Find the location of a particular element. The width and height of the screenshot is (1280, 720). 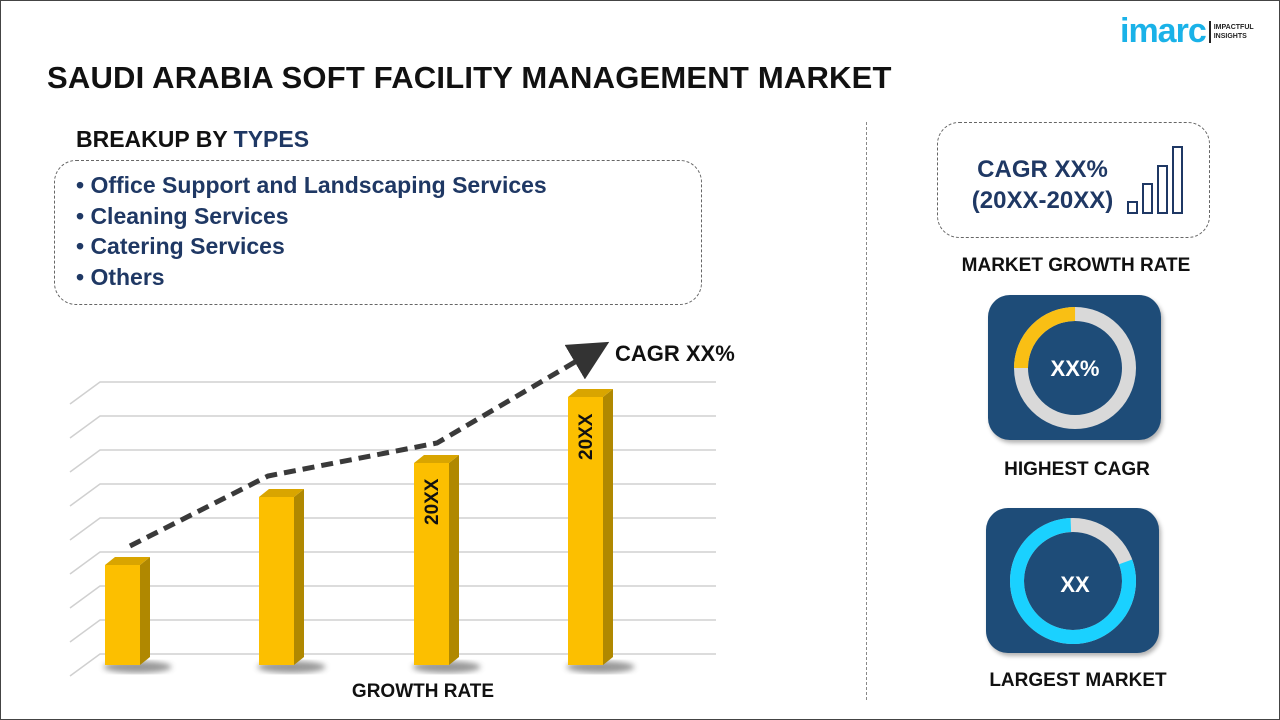

section-divider is located at coordinates (866, 411).